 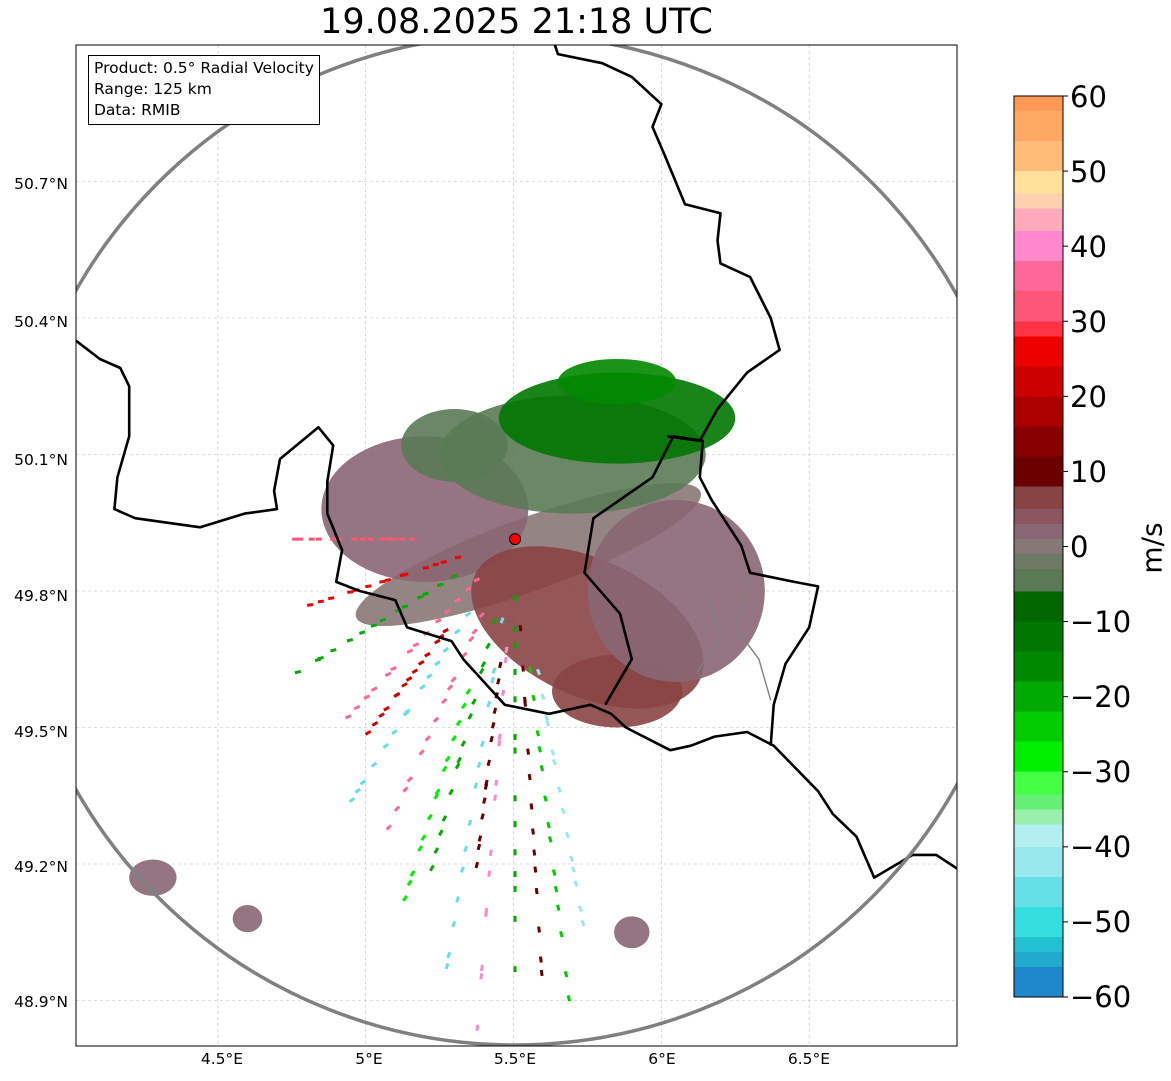 What do you see at coordinates (1101, 922) in the screenshot?
I see `colorbar-tick-label: −50` at bounding box center [1101, 922].